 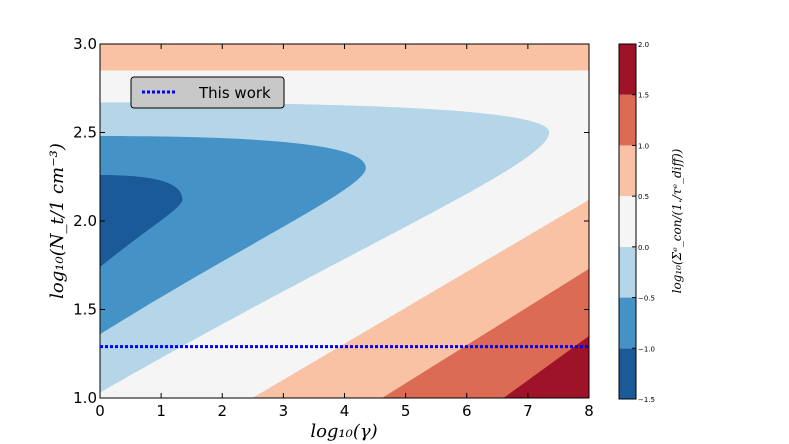 I want to click on y-axis-label: log₁₀(N_t/1 cm⁻³), so click(x=57, y=221).